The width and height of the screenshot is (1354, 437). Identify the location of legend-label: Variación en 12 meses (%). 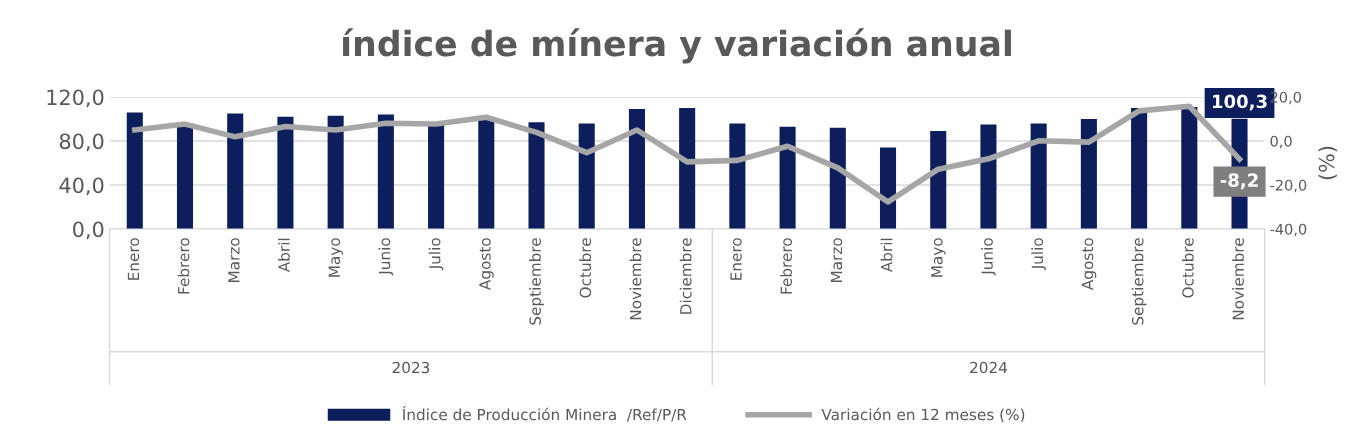
(923, 415).